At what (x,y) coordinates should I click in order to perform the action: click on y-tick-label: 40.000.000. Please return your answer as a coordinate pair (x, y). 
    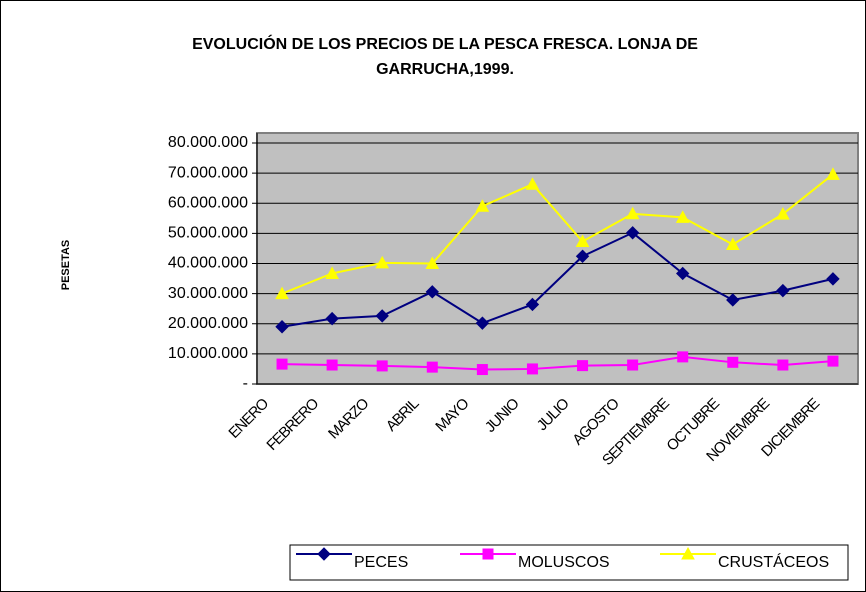
    Looking at the image, I should click on (208, 263).